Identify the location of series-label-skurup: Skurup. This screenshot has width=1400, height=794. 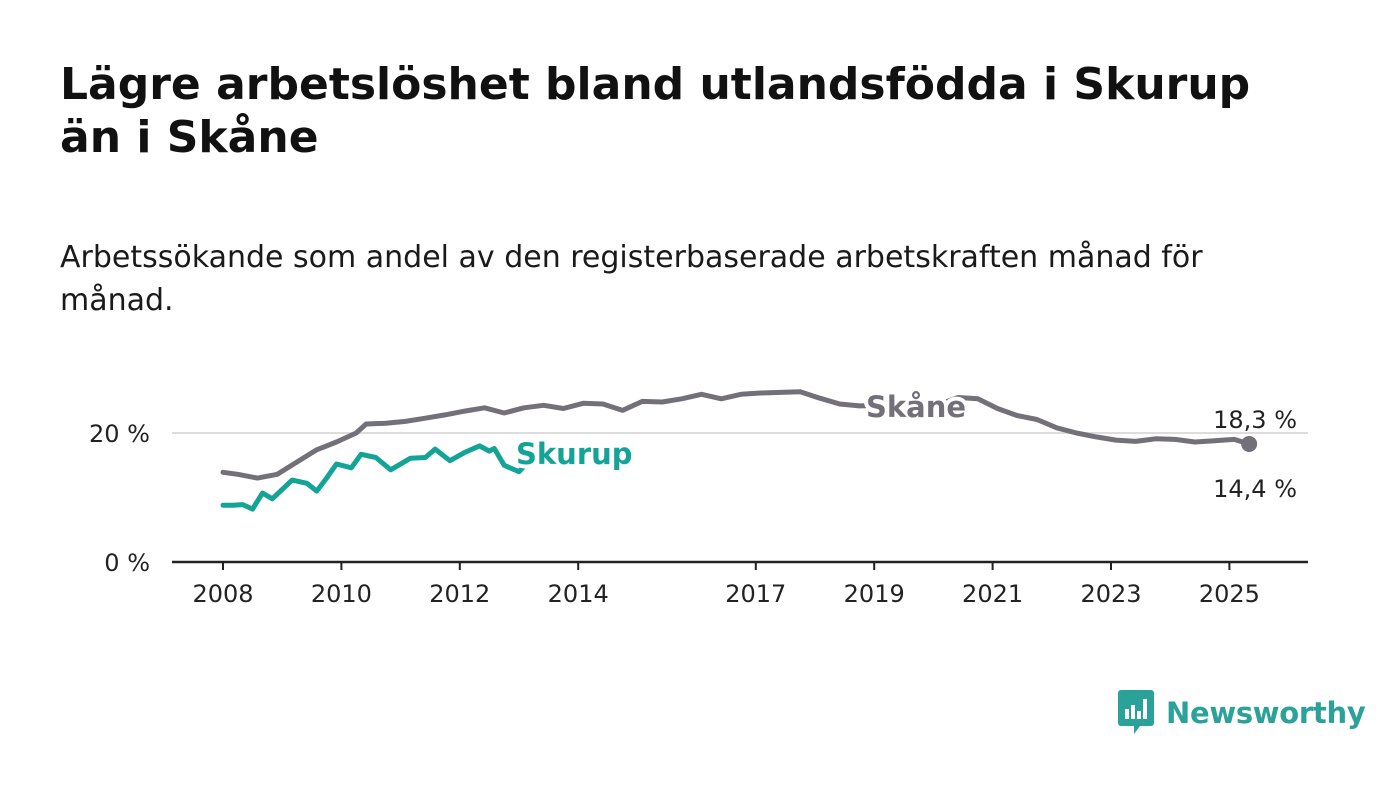
(574, 454).